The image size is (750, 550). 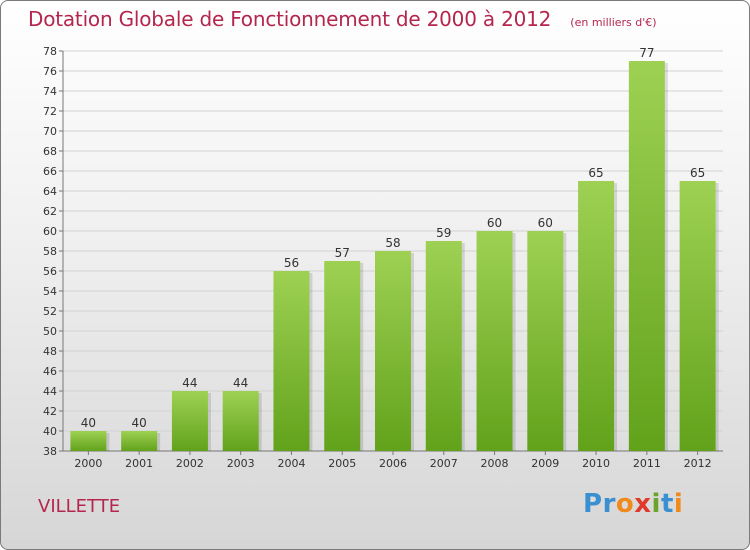 I want to click on x-tick-label: 2012, so click(x=698, y=463).